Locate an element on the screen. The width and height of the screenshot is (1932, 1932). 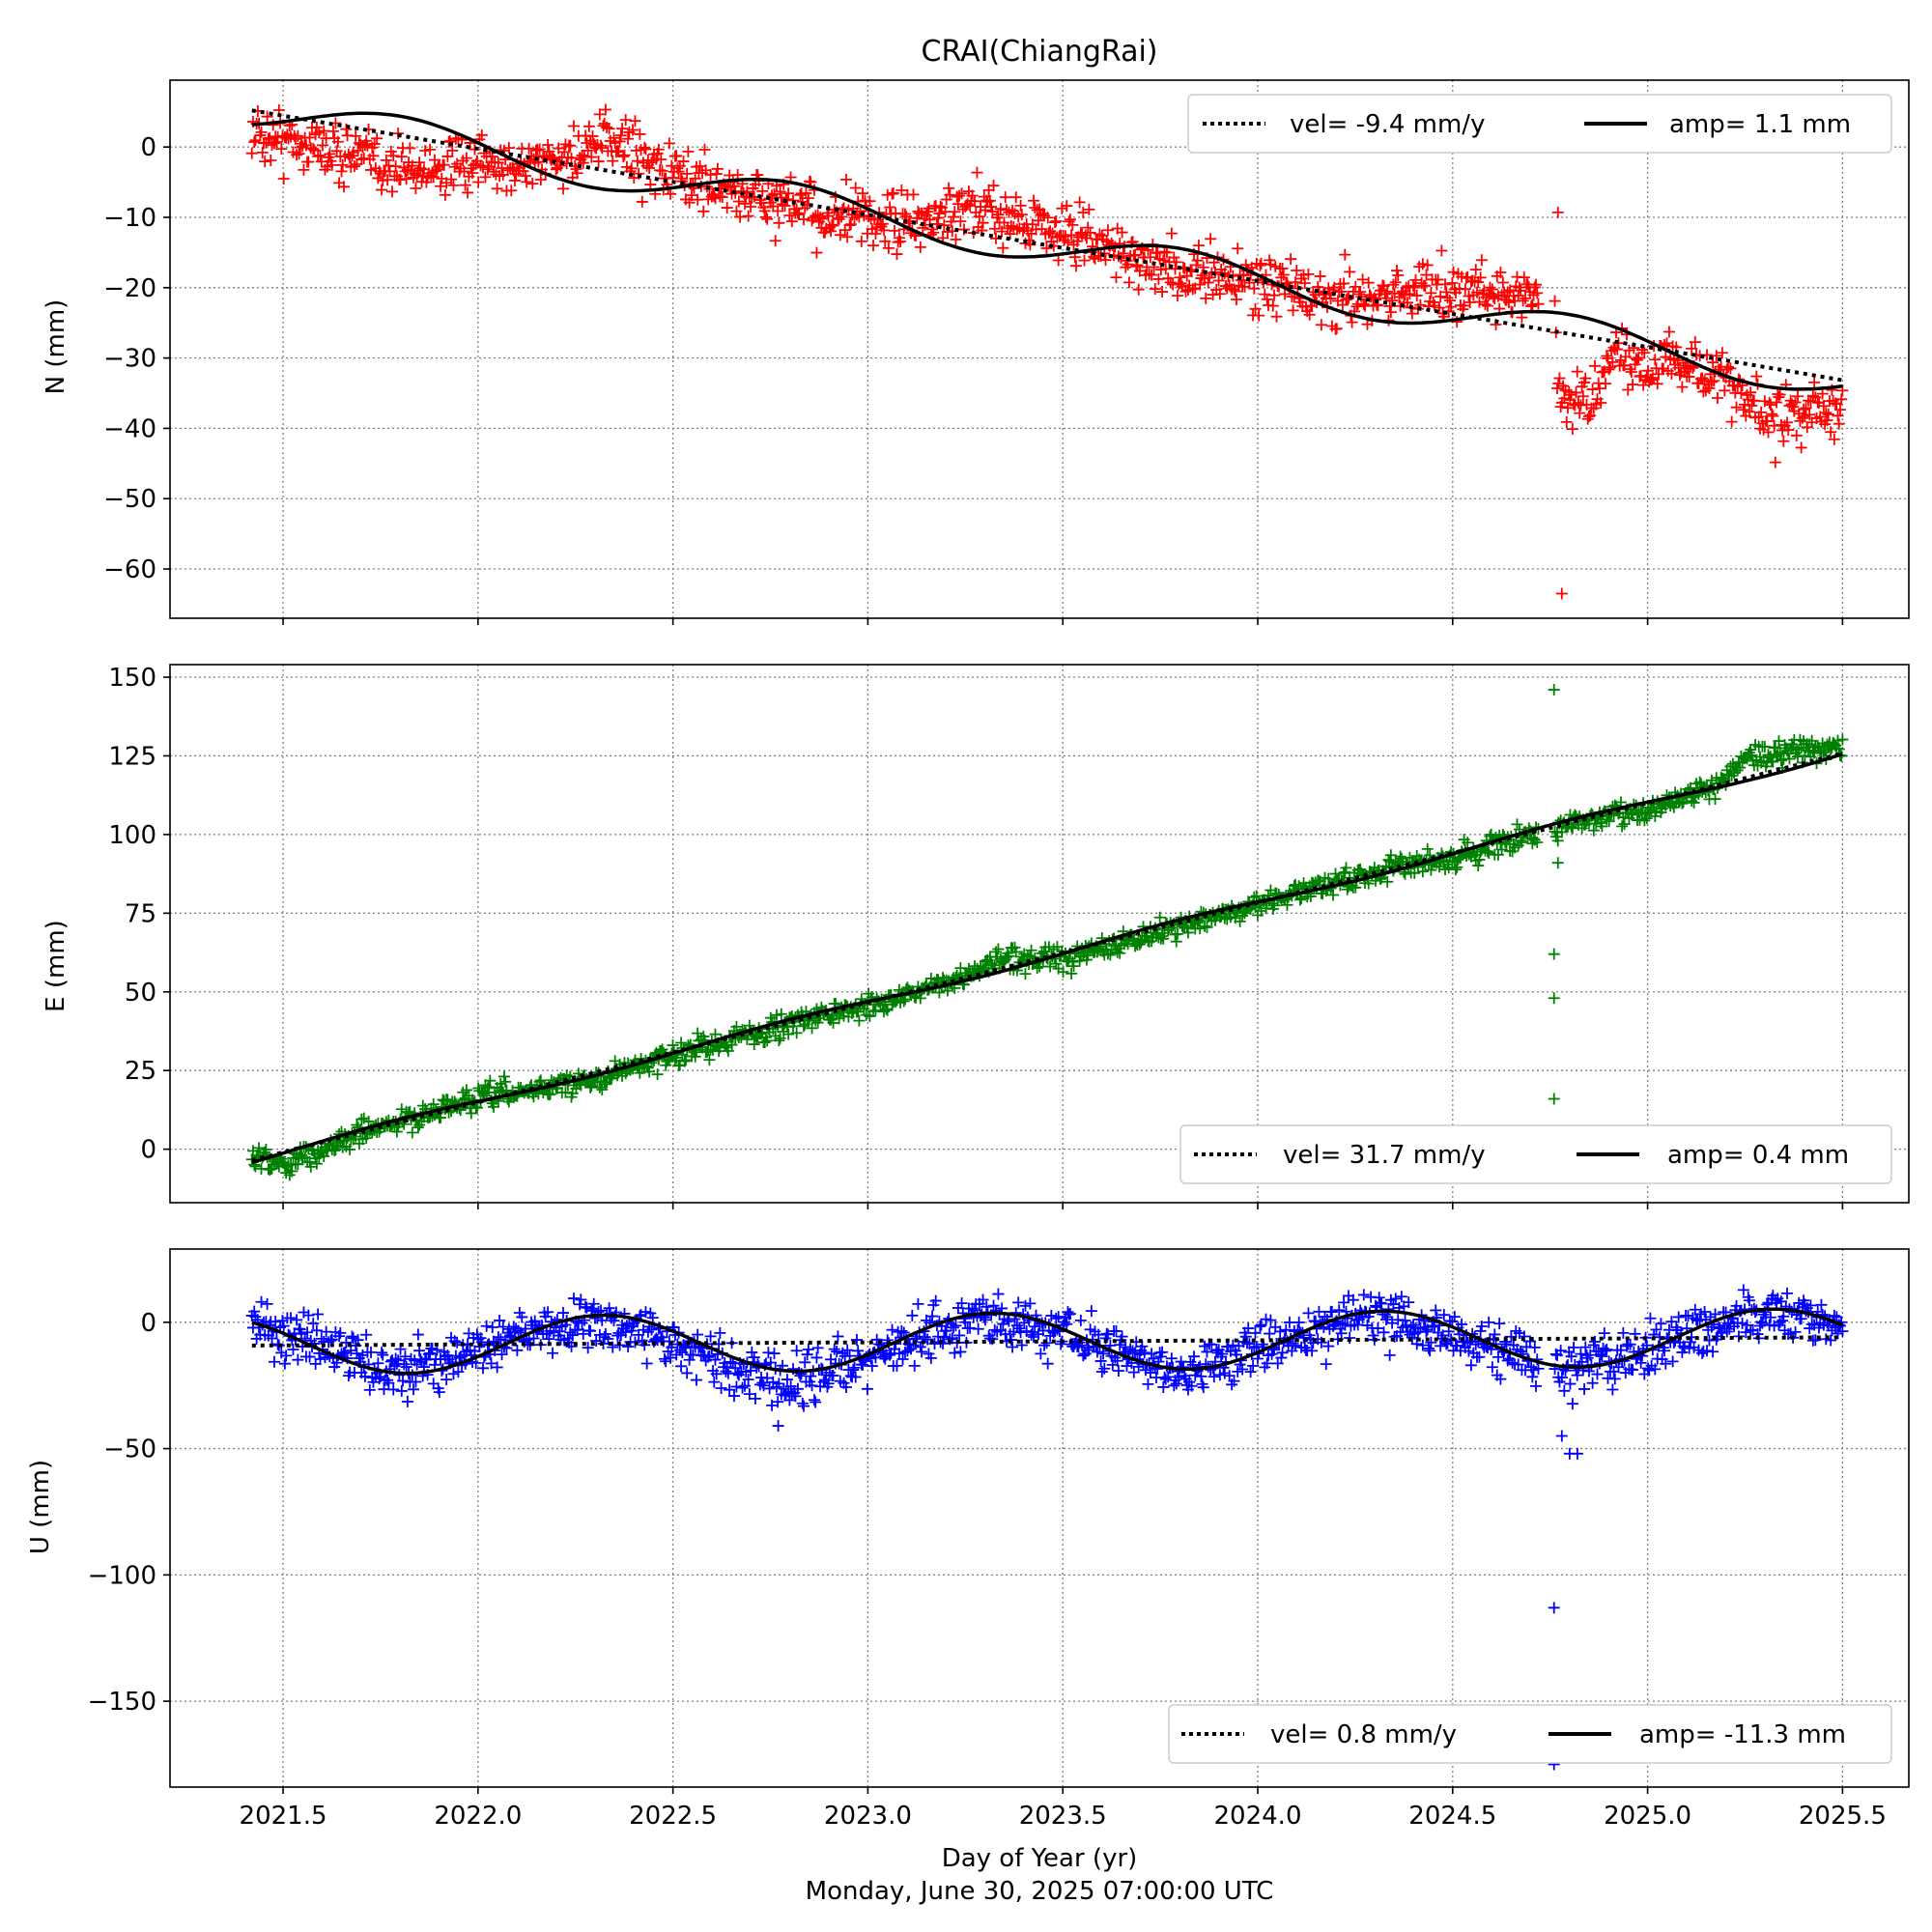
n-ylabel: N (mm) is located at coordinates (56, 347).